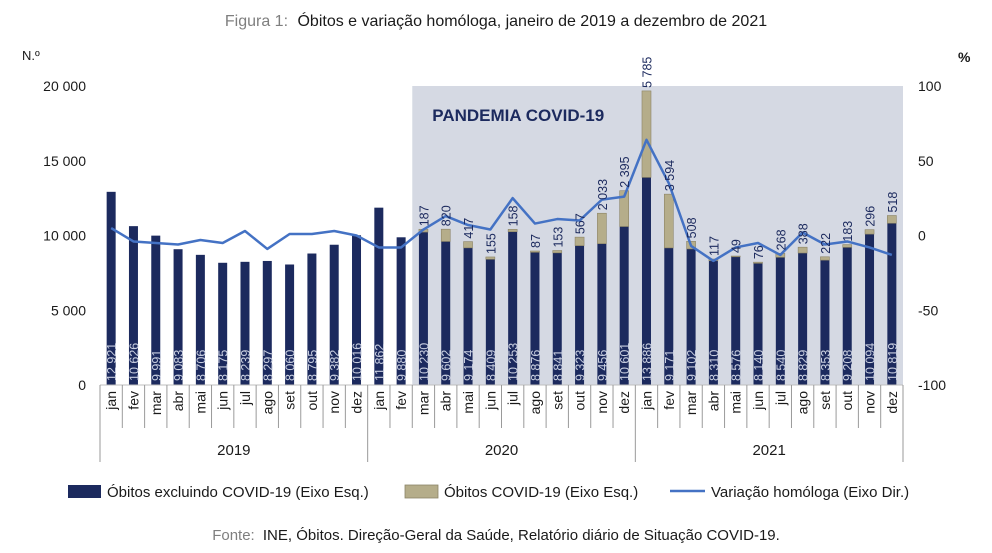 This screenshot has height=553, width=992. Describe the element at coordinates (401, 400) in the screenshot. I see `month-label: fev` at that location.